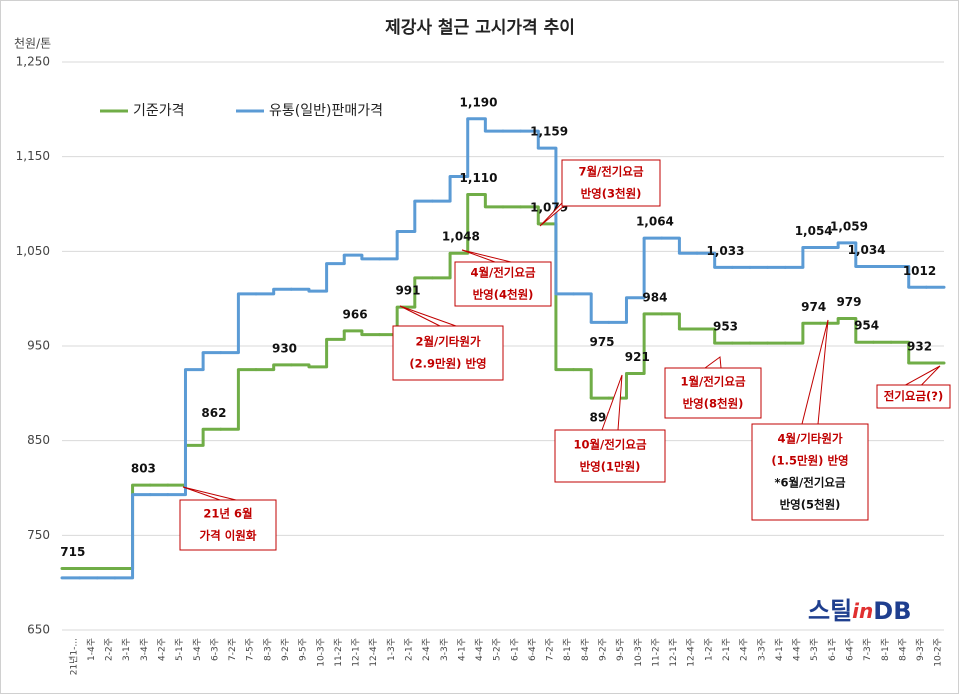 The width and height of the screenshot is (960, 695). I want to click on x-tick-label: 4-1주, so click(461, 649).